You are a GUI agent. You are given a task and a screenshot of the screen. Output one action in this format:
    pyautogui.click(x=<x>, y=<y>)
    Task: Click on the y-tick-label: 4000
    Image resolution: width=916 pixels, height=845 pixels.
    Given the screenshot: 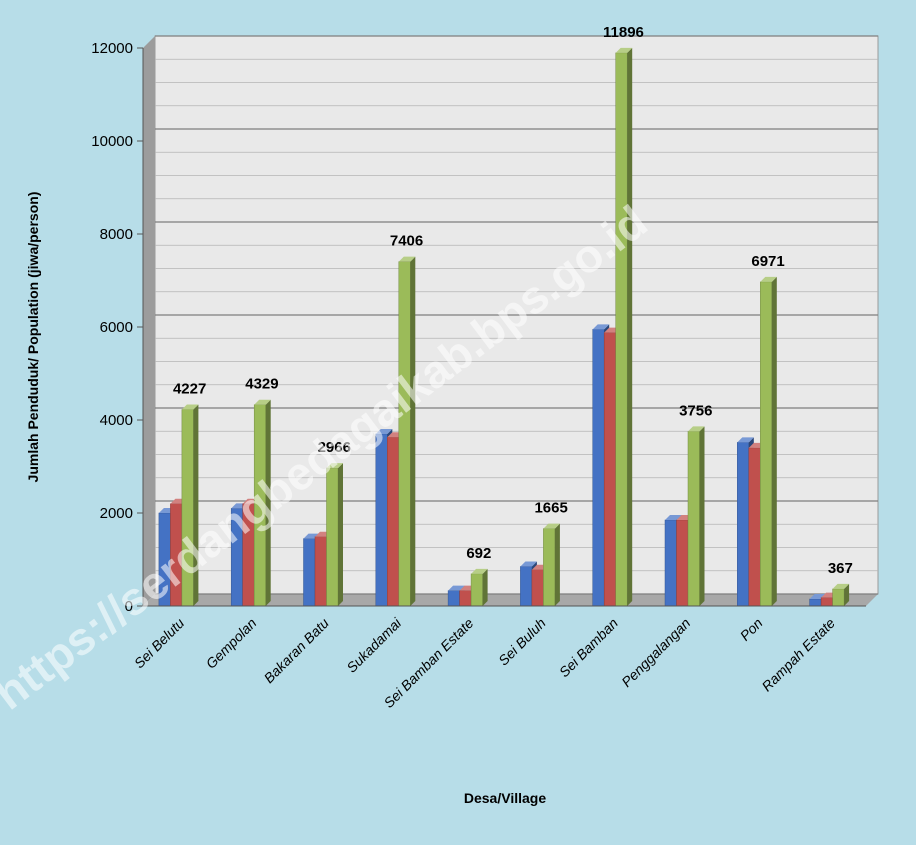 What is the action you would take?
    pyautogui.click(x=116, y=420)
    